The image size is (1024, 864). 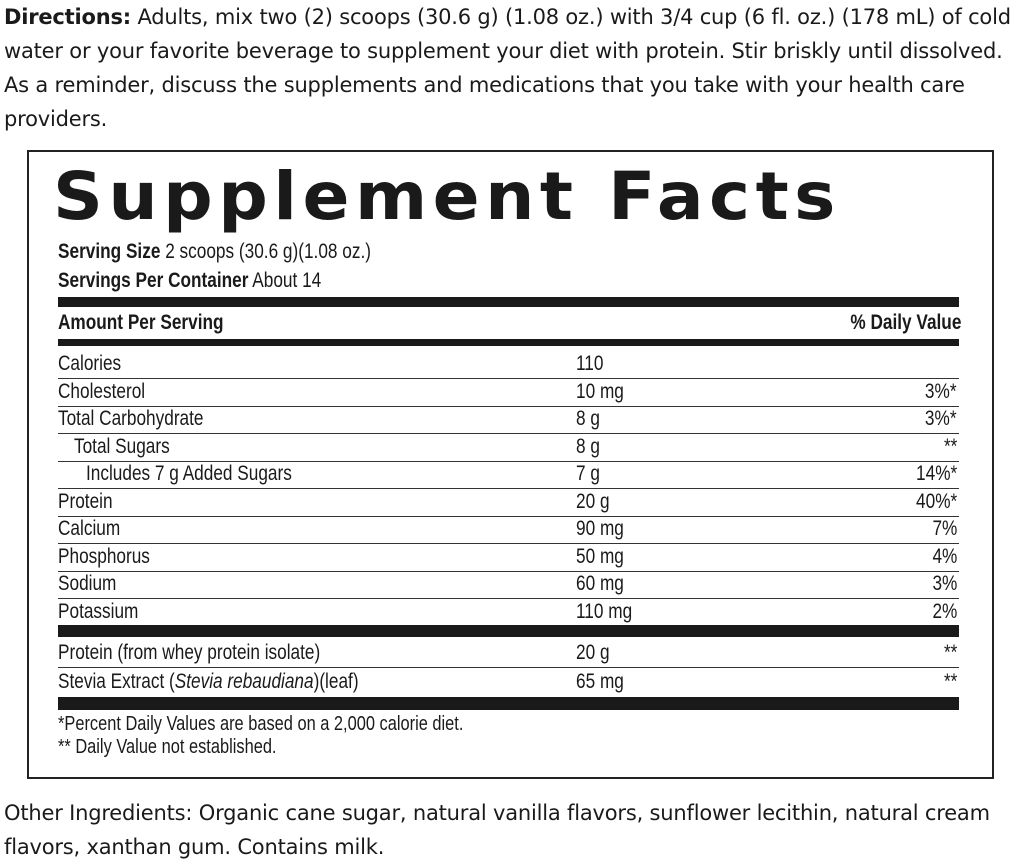 I want to click on table-row: Potassium 110 mg 2%, so click(x=508, y=612).